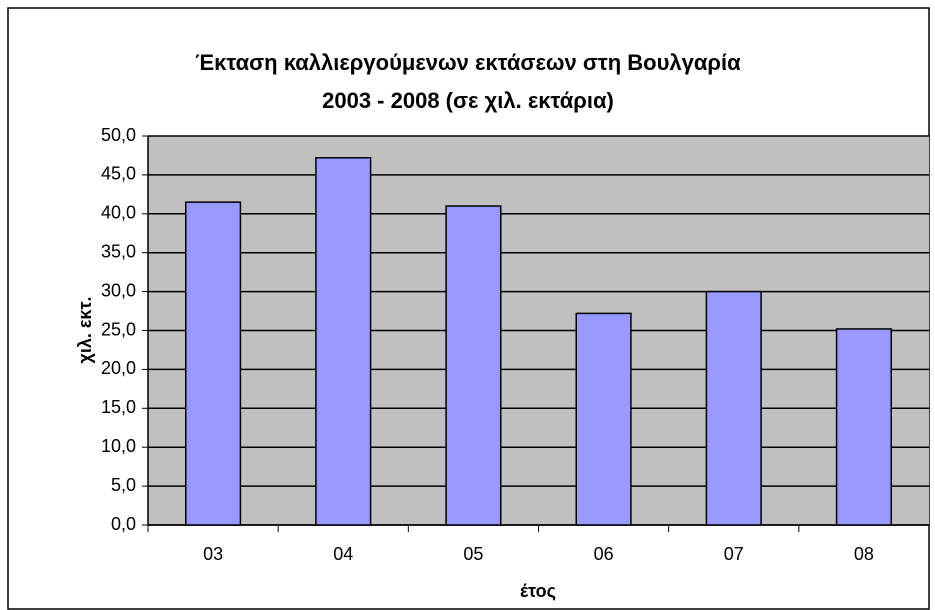 This screenshot has height=610, width=935. What do you see at coordinates (538, 591) in the screenshot?
I see `x-axis-label: έτος` at bounding box center [538, 591].